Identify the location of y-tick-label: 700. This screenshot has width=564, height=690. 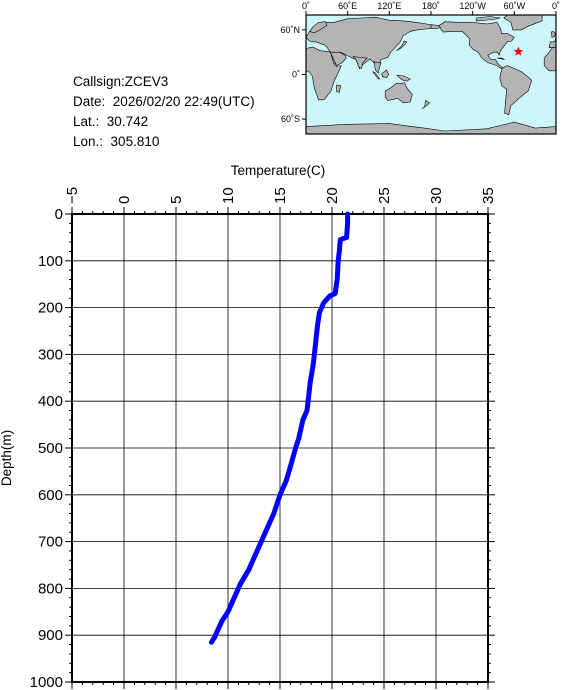
(50, 542).